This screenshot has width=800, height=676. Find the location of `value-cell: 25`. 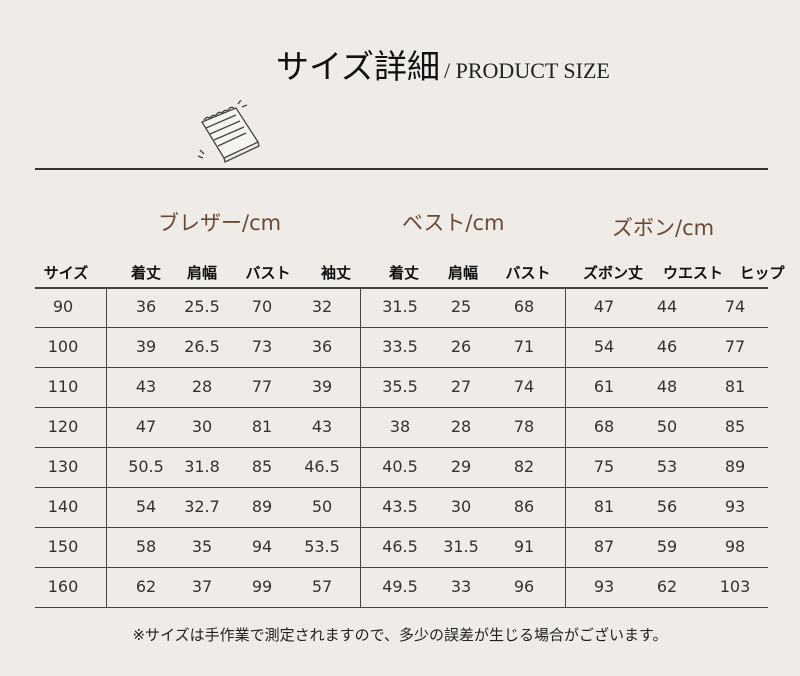

value-cell: 25 is located at coordinates (461, 306).